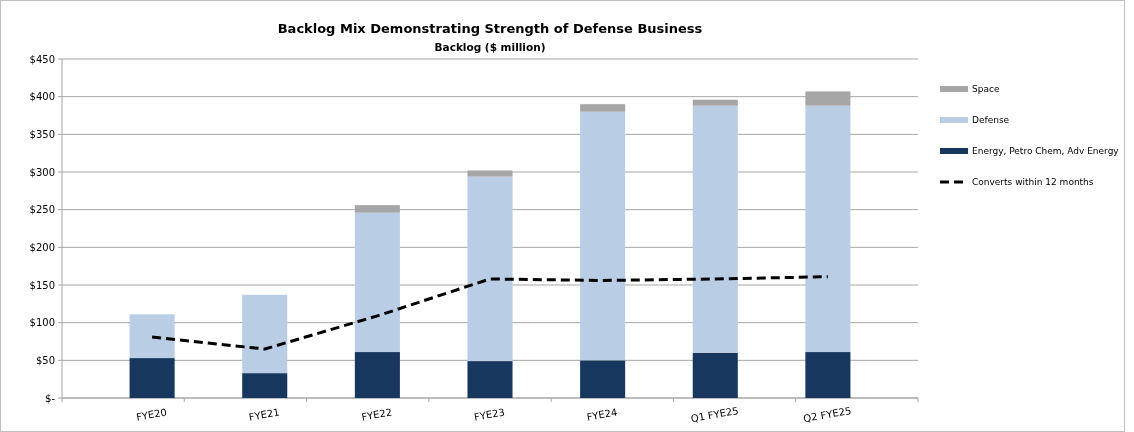  I want to click on chart-subtitle: Backlog ($ million), so click(490, 47).